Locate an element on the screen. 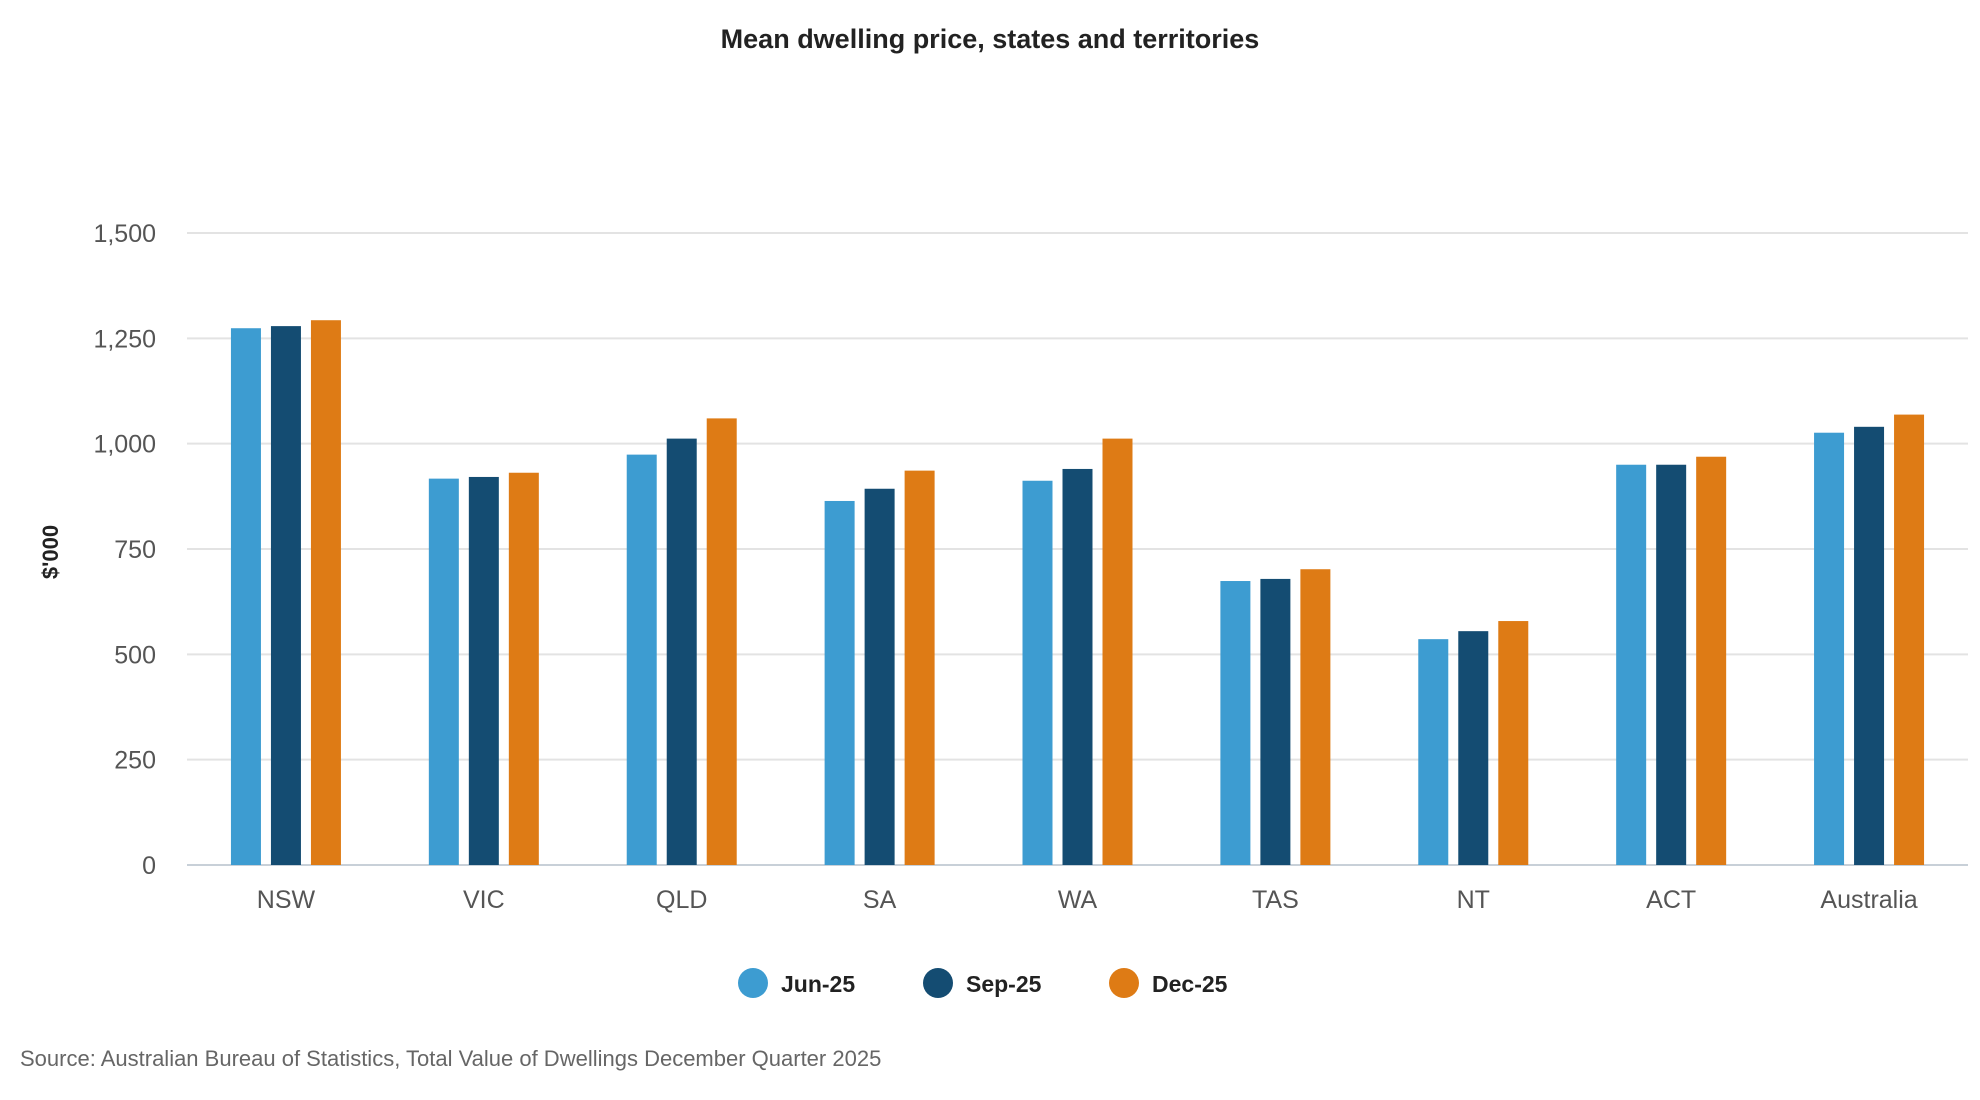 The height and width of the screenshot is (1100, 1980). y-axis-label: $'000 is located at coordinates (50, 552).